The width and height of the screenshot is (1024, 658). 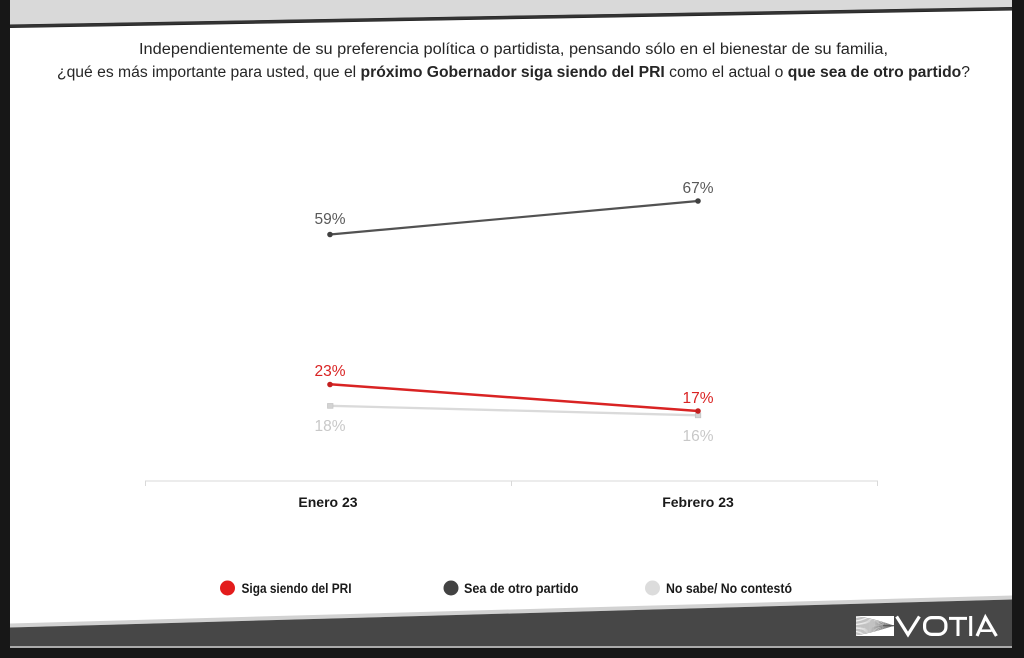 What do you see at coordinates (698, 502) in the screenshot?
I see `svg-text: Febrero 23` at bounding box center [698, 502].